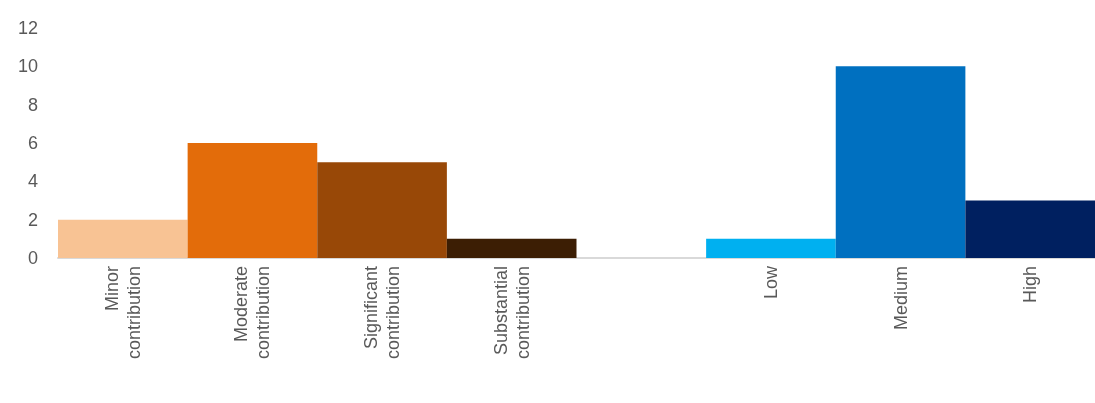 This screenshot has height=403, width=1095. I want to click on y-tick-label: 12, so click(27, 28).